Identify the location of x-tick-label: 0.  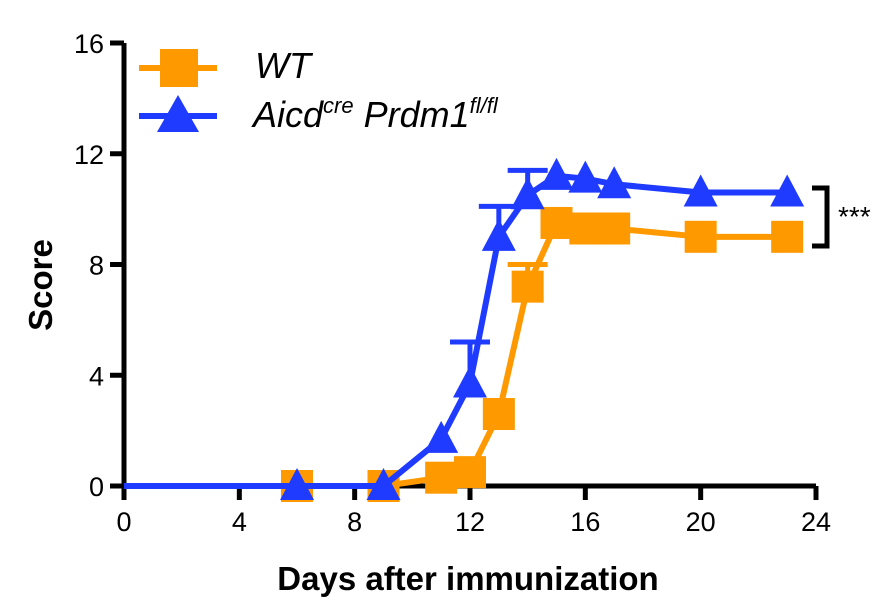
(123, 522).